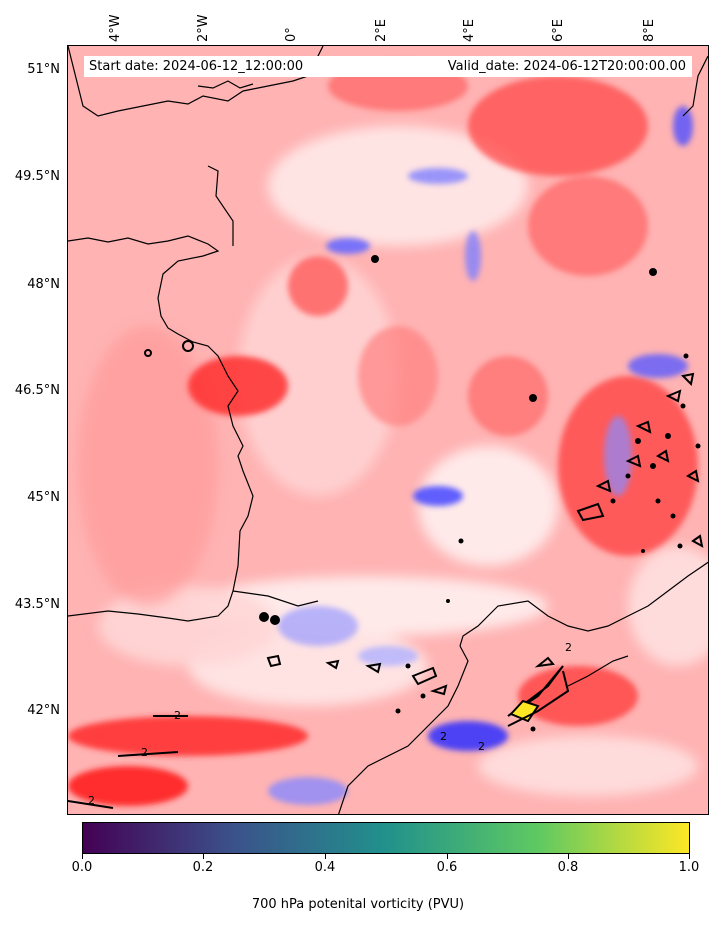  What do you see at coordinates (538, 698) in the screenshot?
I see `high-pv-contour` at bounding box center [538, 698].